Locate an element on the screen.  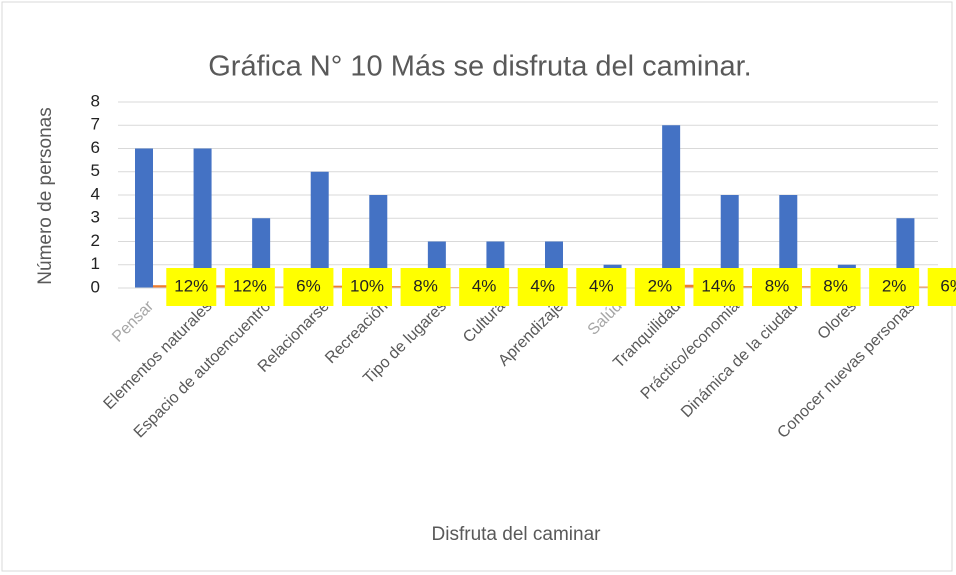
data-label: 10% is located at coordinates (367, 285).